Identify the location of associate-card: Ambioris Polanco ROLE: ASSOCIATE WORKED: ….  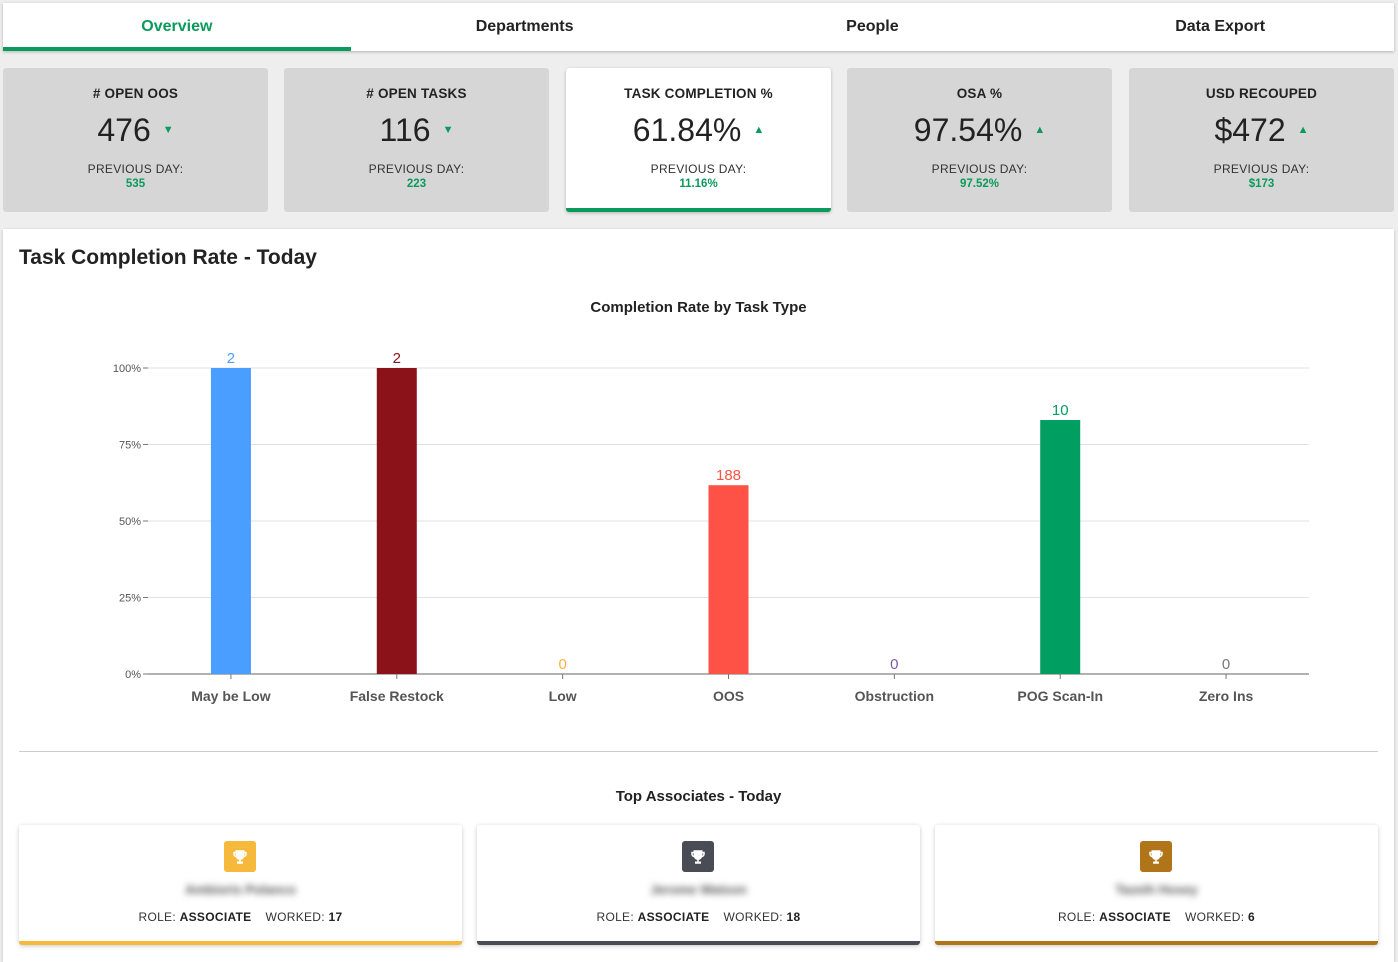
(240, 885).